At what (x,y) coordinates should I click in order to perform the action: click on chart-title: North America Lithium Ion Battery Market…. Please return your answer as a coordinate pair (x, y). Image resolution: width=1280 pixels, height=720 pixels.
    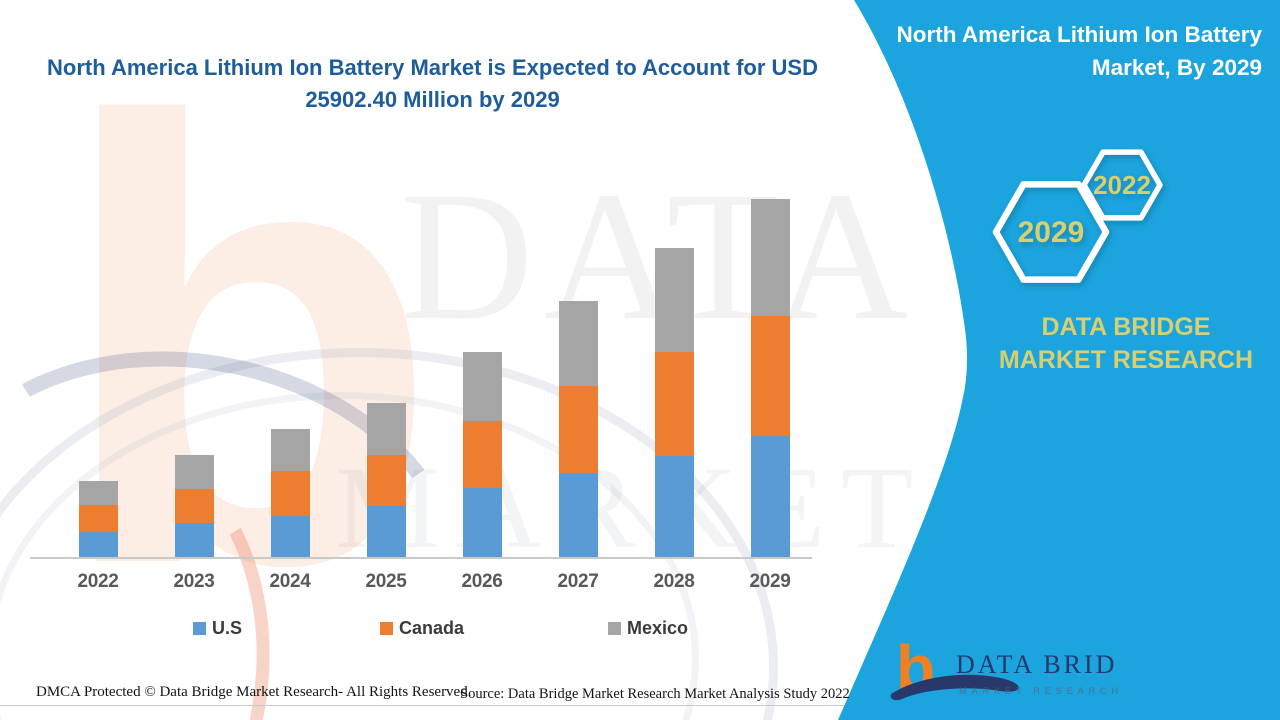
    Looking at the image, I should click on (432, 84).